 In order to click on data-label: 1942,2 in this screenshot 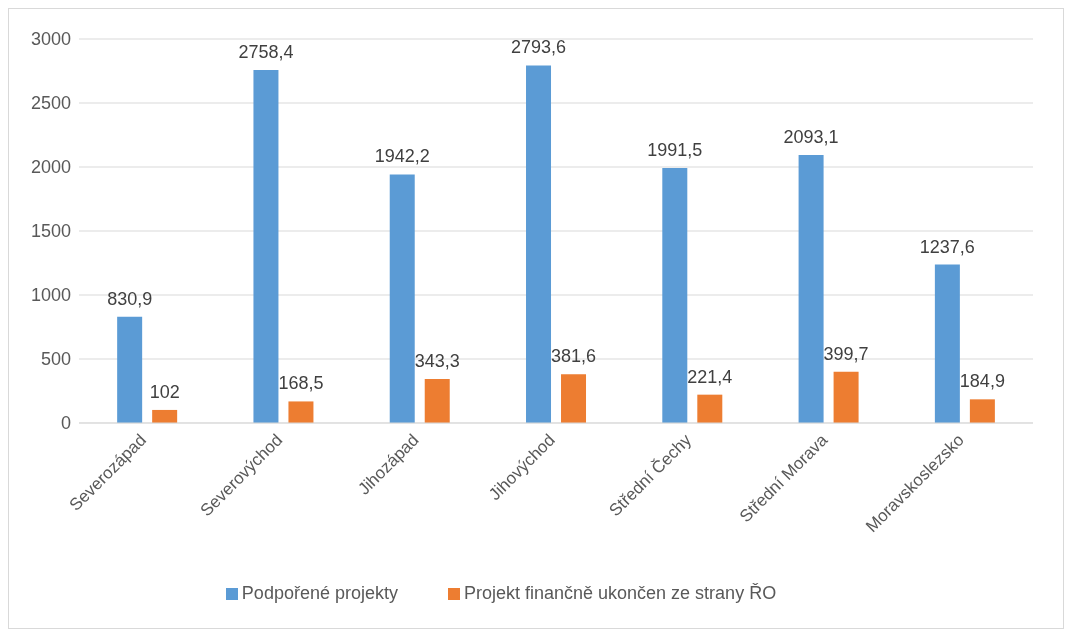, I will do `click(402, 156)`.